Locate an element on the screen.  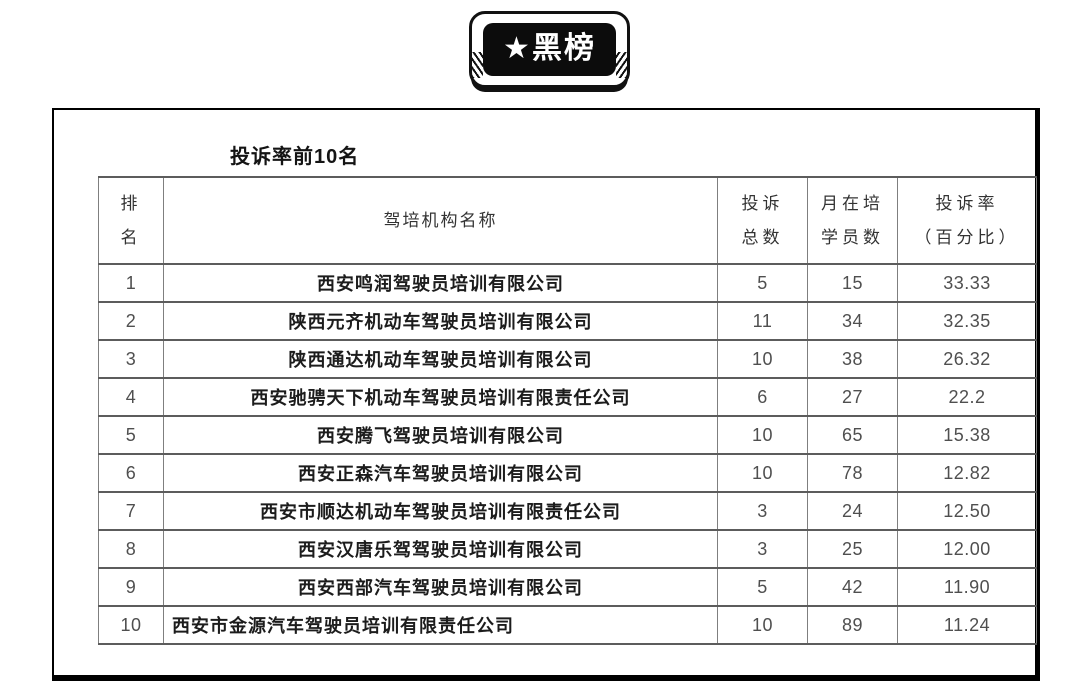
cell-total-complaints: 11 is located at coordinates (762, 321).